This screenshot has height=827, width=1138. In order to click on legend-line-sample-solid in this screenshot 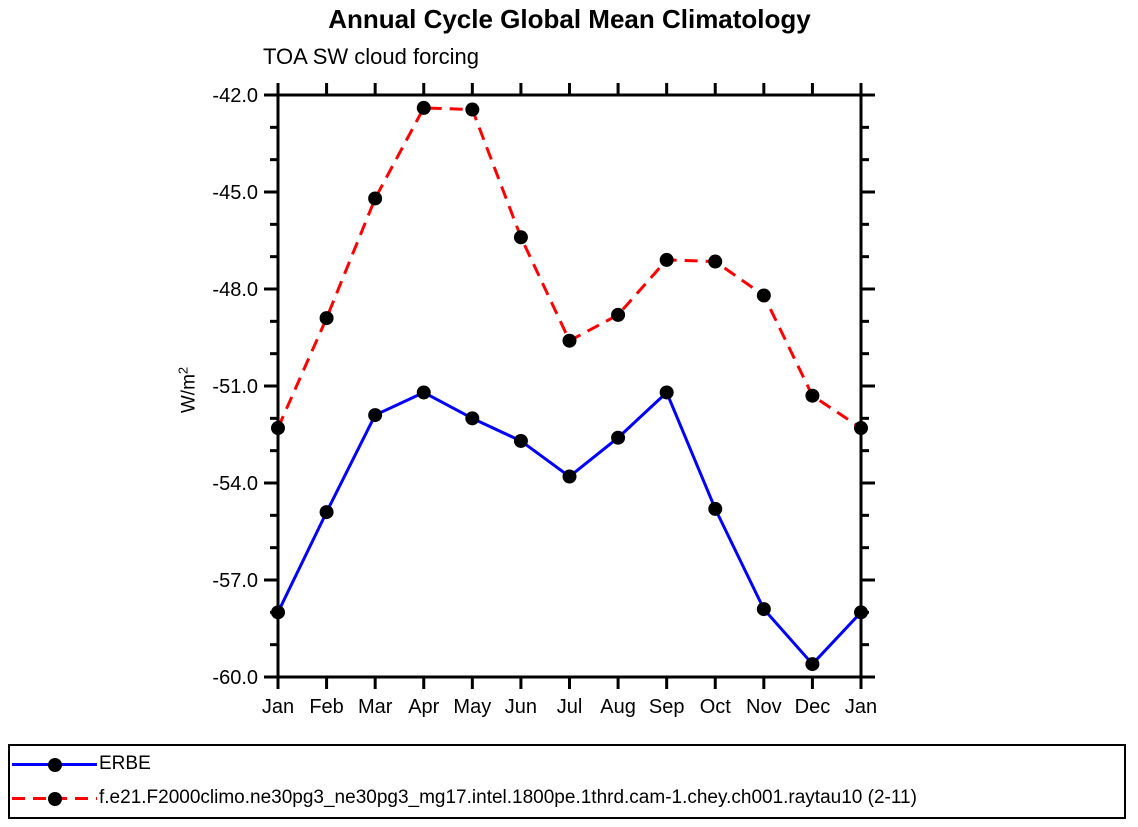, I will do `click(54, 764)`.